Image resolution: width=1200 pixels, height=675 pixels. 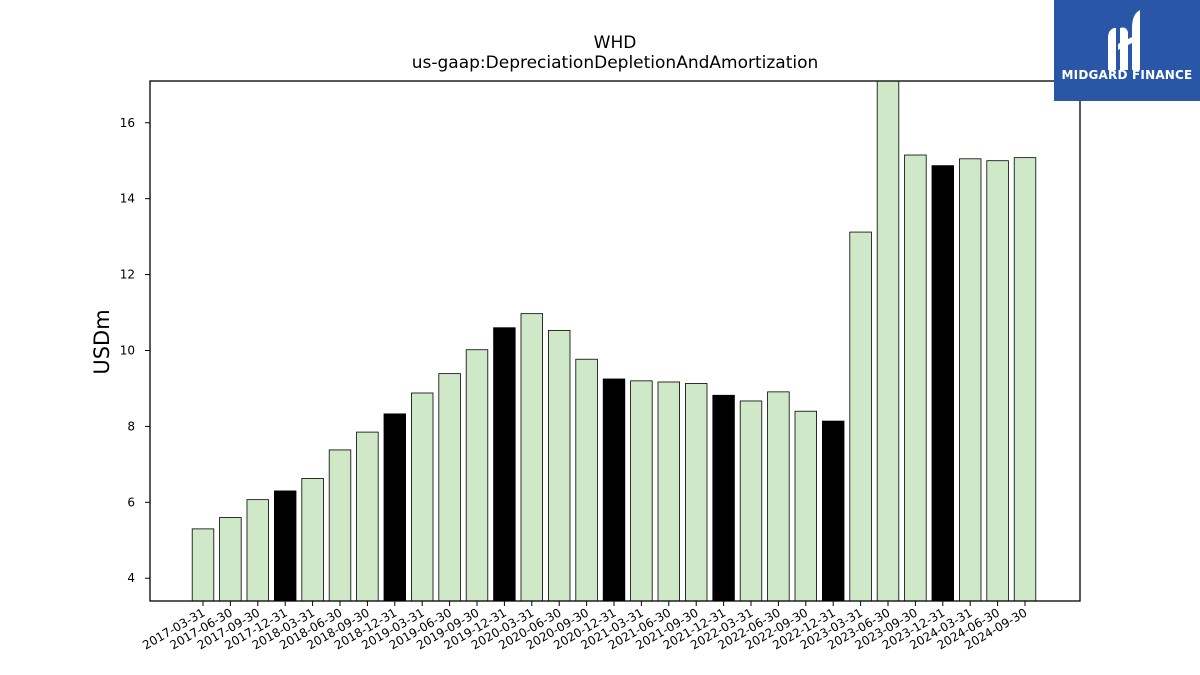 I want to click on midgard-finance-logo: MIDGARD FINANCE, so click(x=1127, y=50).